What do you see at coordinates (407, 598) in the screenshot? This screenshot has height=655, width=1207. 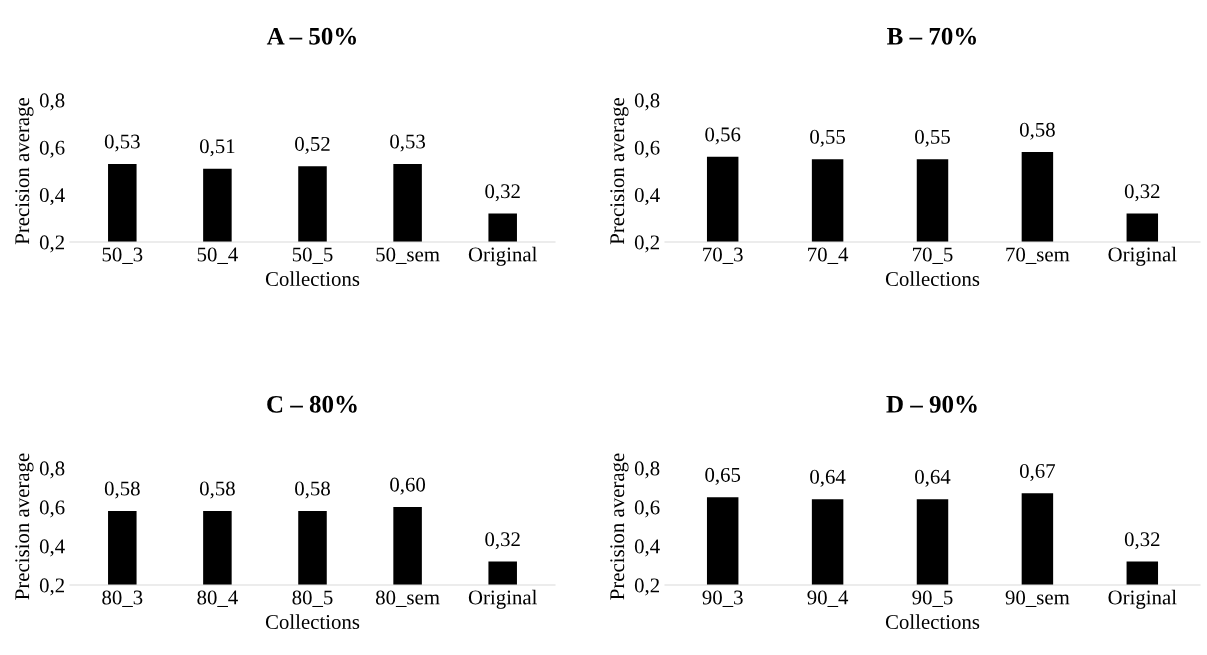 I see `x-tick-label: 80_sem` at bounding box center [407, 598].